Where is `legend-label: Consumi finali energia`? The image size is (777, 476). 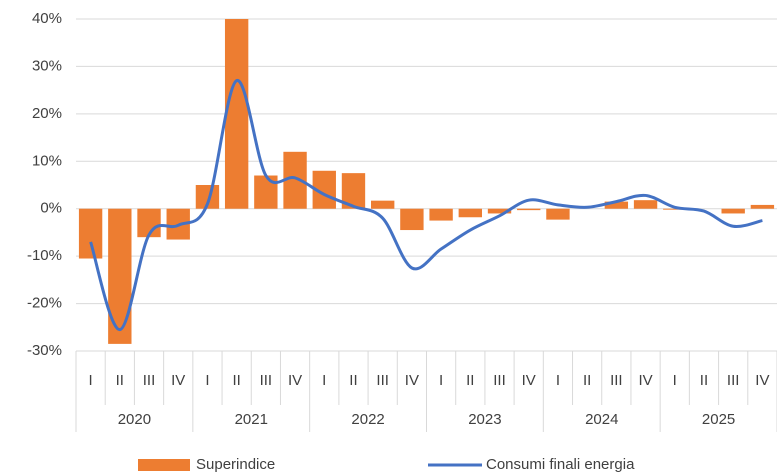 legend-label: Consumi finali energia is located at coordinates (560, 464).